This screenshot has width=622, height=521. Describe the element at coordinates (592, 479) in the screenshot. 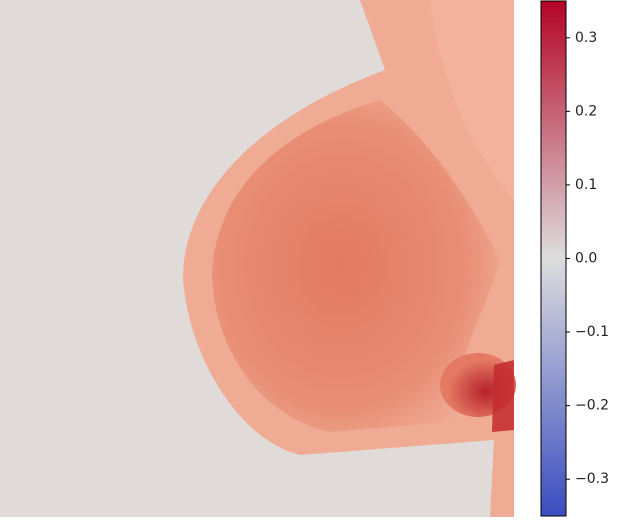

I see `colorbar-tick-label: −0.3` at that location.